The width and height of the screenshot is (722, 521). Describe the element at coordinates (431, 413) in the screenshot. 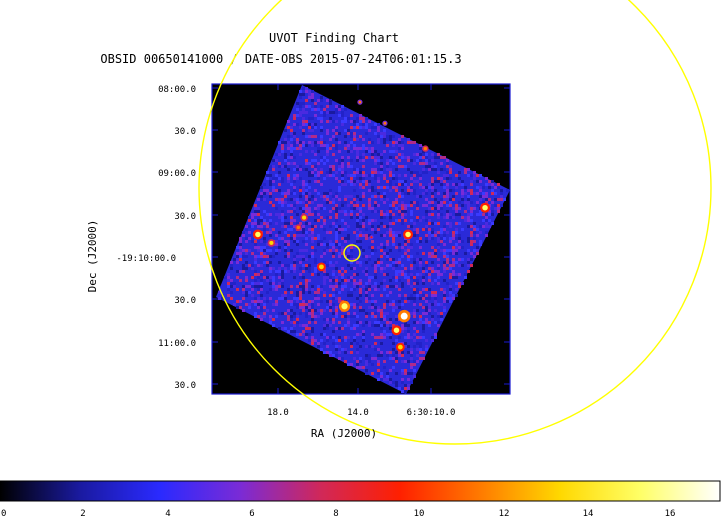

I see `x-tick-label: 6:30:10.0` at that location.